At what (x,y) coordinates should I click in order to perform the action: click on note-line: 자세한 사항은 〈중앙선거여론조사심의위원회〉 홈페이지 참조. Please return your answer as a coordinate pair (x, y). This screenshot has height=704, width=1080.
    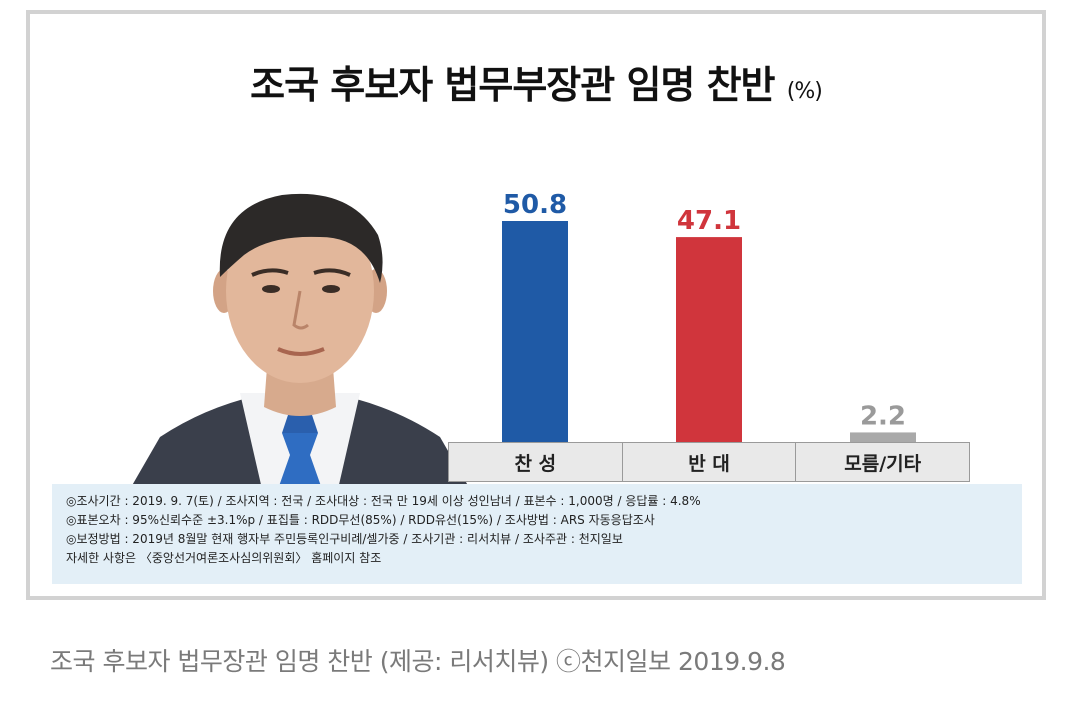
    Looking at the image, I should click on (224, 558).